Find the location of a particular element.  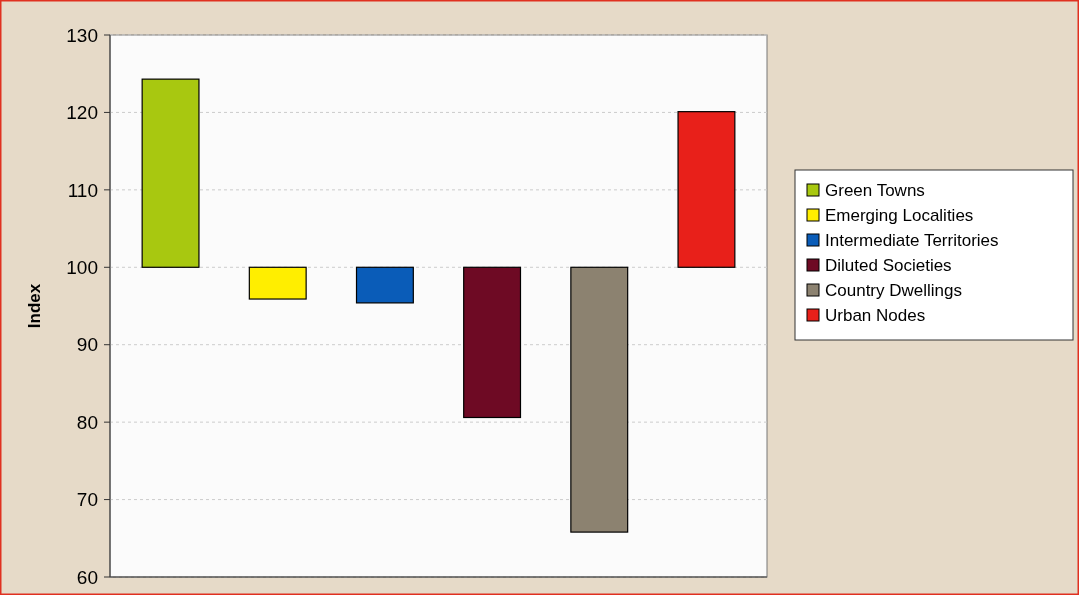

y-tick-label: 100 is located at coordinates (82, 267).